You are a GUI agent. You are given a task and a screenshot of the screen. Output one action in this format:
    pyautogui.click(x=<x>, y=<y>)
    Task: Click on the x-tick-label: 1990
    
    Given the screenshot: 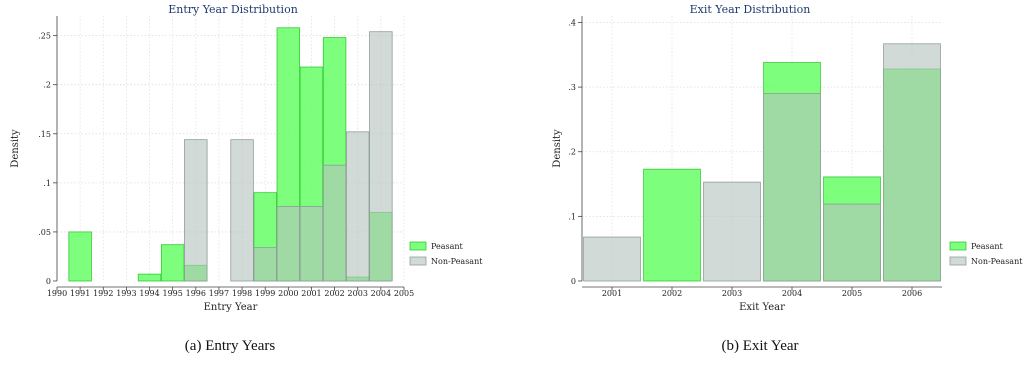 What is the action you would take?
    pyautogui.click(x=57, y=293)
    